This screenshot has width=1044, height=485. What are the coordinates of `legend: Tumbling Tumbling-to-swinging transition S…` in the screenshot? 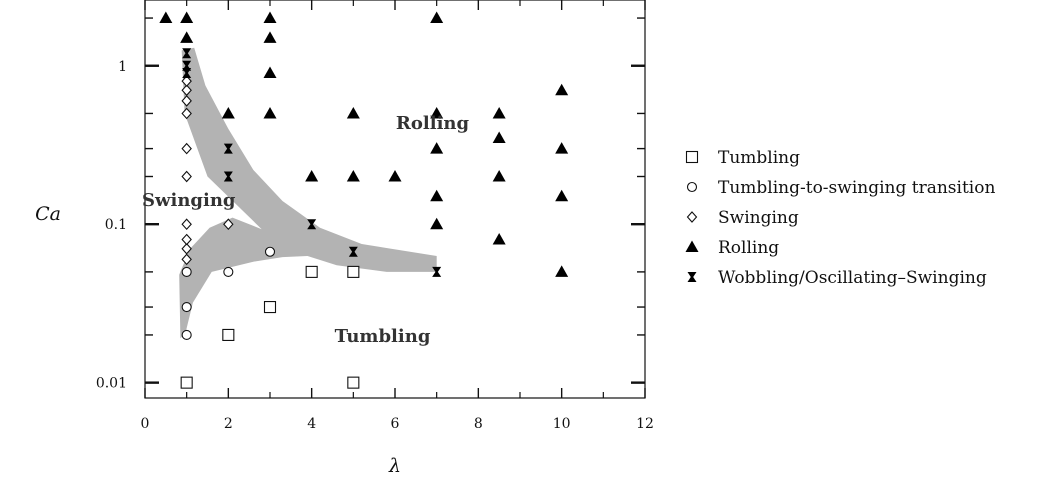 It's located at (840, 218).